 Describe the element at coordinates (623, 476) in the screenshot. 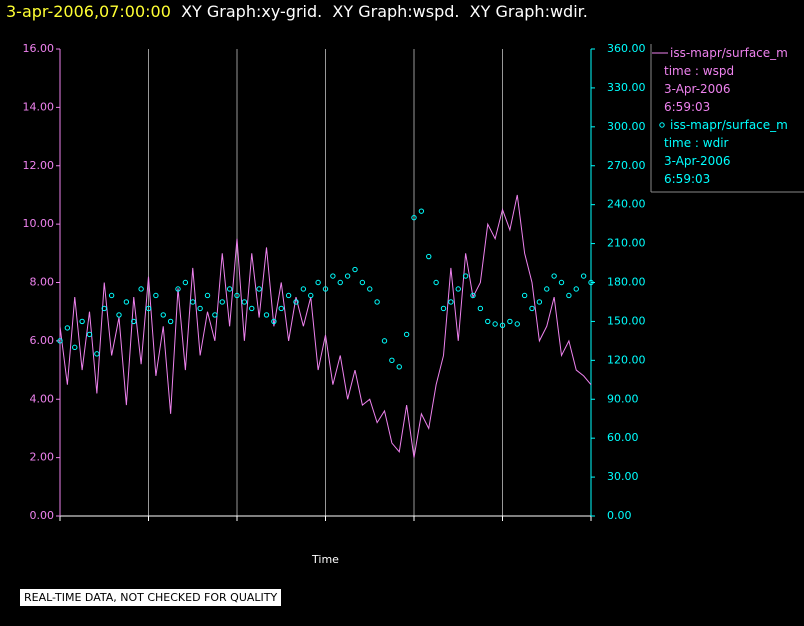

I see `y2-tick-label: 30.00` at that location.